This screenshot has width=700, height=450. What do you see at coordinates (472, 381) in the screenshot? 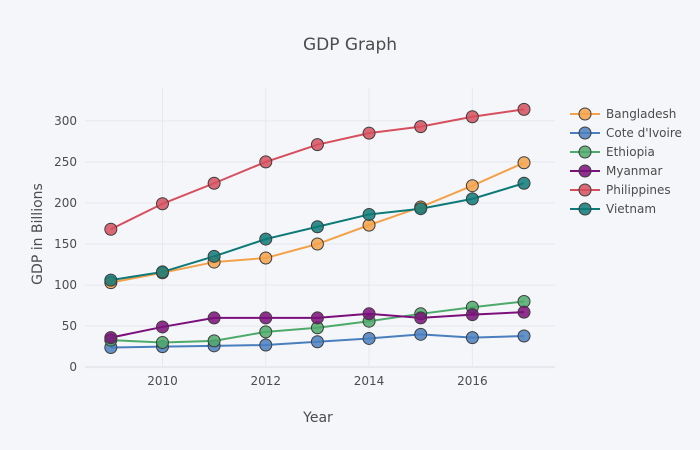
I see `x-tick-label: 2016` at bounding box center [472, 381].